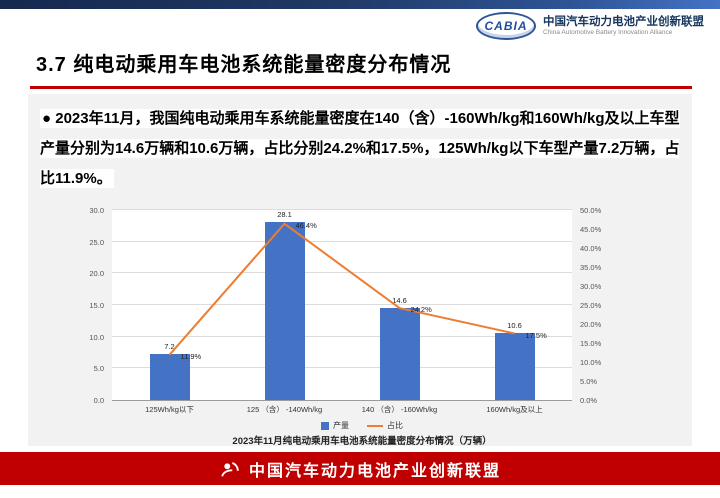  What do you see at coordinates (96, 337) in the screenshot?
I see `left-axis-tick: 10.0` at bounding box center [96, 337].